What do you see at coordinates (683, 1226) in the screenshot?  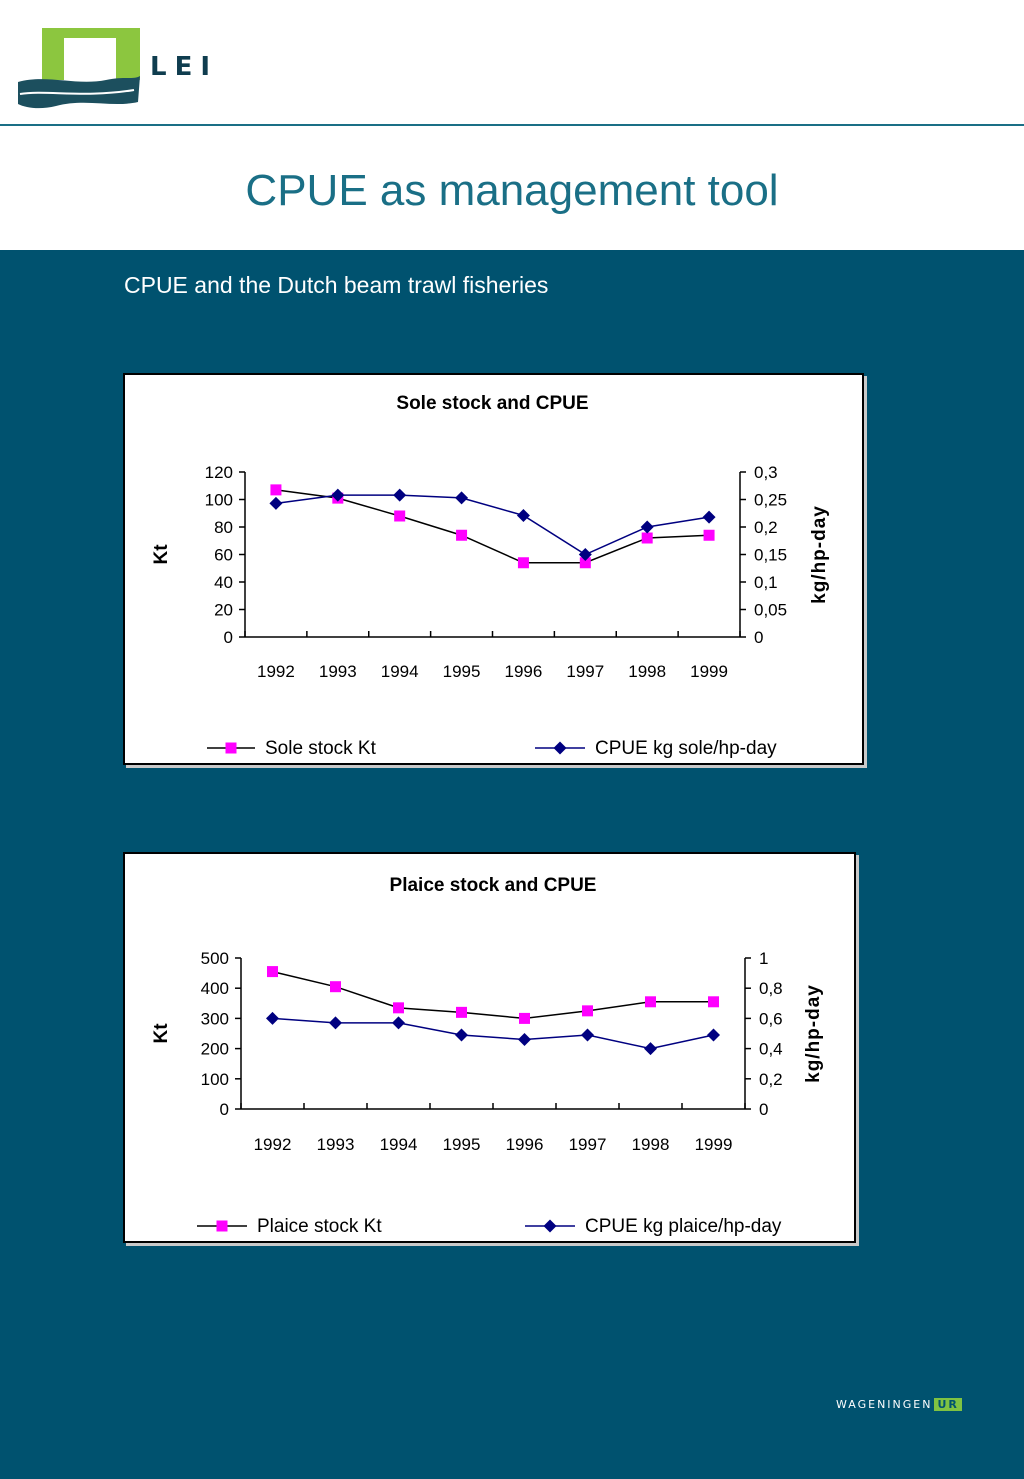 I see `legend-label: CPUE kg plaice/hp-day` at bounding box center [683, 1226].